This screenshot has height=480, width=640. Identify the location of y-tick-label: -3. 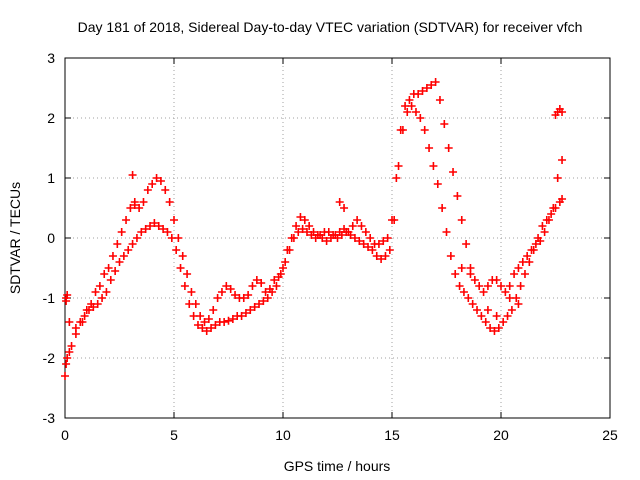
(49, 418).